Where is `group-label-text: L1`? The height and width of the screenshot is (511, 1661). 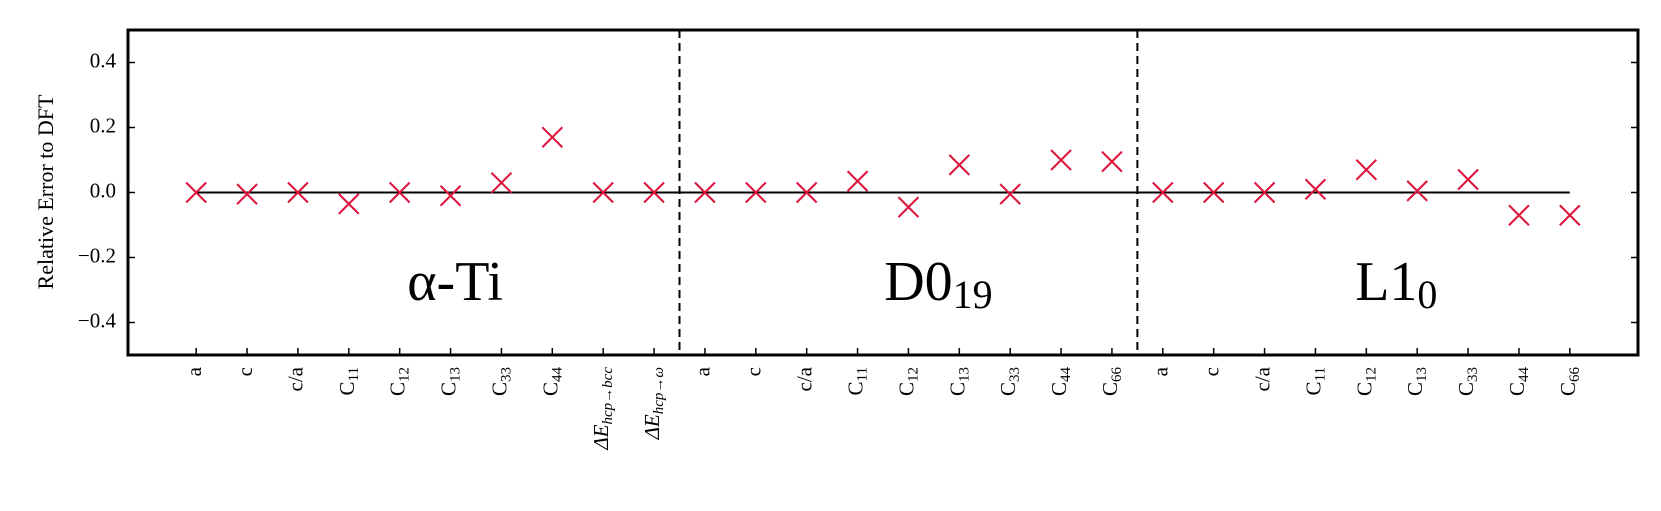 group-label-text: L1 is located at coordinates (1386, 282).